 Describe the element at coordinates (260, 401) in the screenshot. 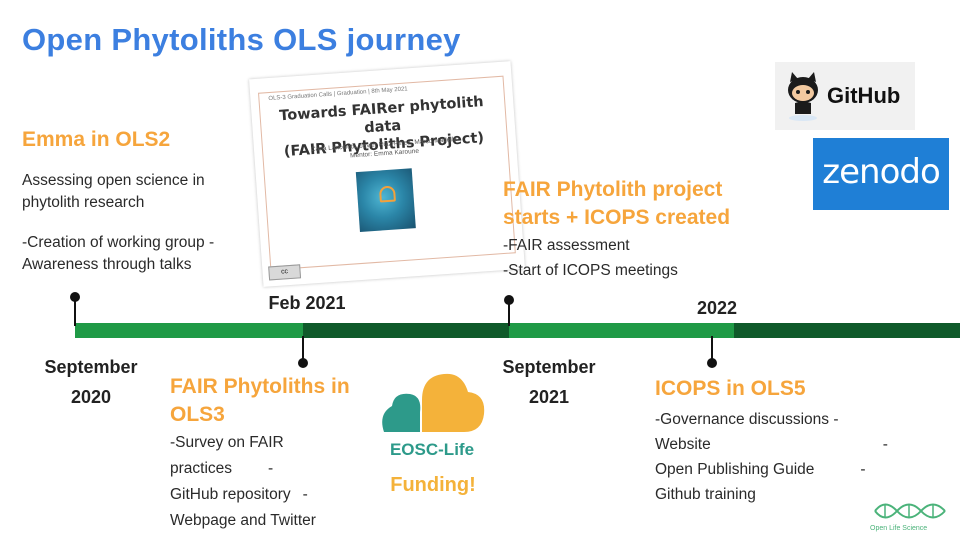

I see `milestone-ols3-heading: FAIR Phytoliths in OLS3` at that location.